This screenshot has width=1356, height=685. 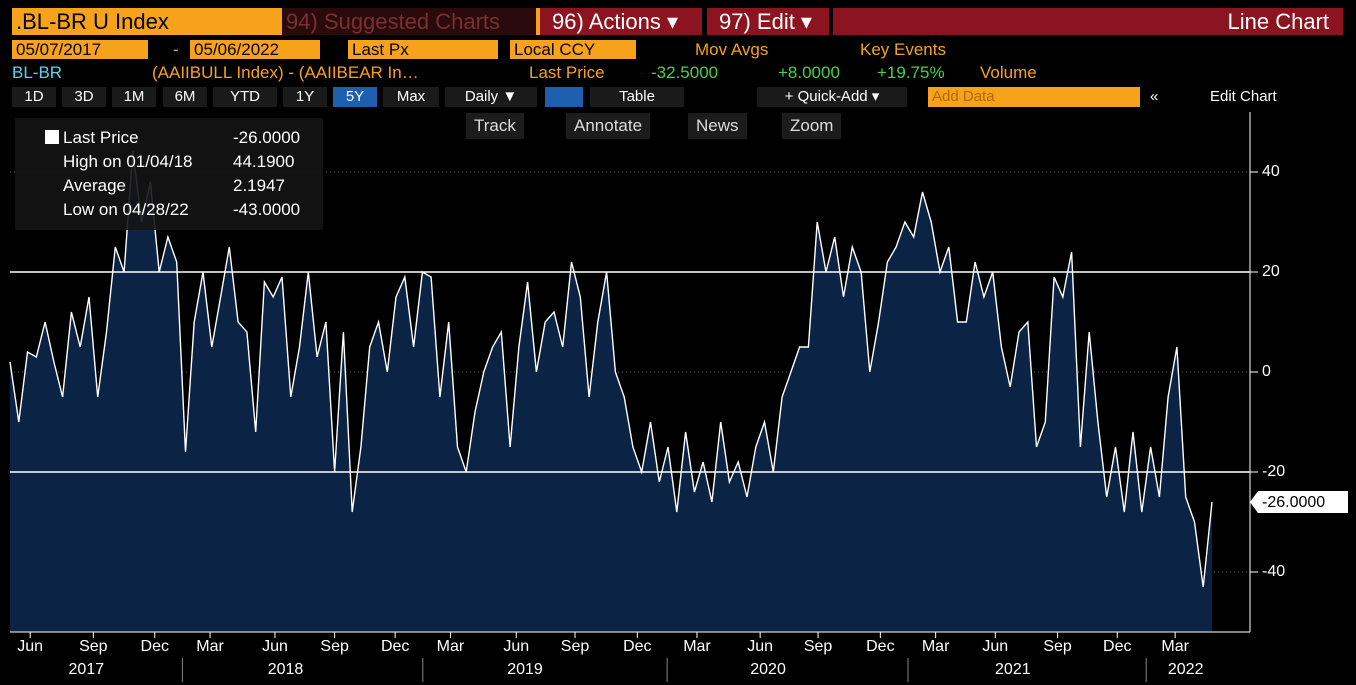 What do you see at coordinates (409, 21) in the screenshot?
I see `suggested-charts: 94) Suggested Charts` at bounding box center [409, 21].